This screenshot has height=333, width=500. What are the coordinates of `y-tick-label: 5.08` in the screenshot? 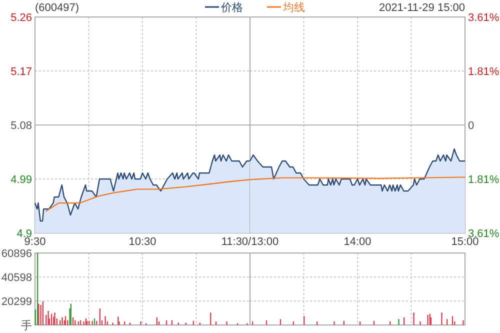 It's located at (21, 126).